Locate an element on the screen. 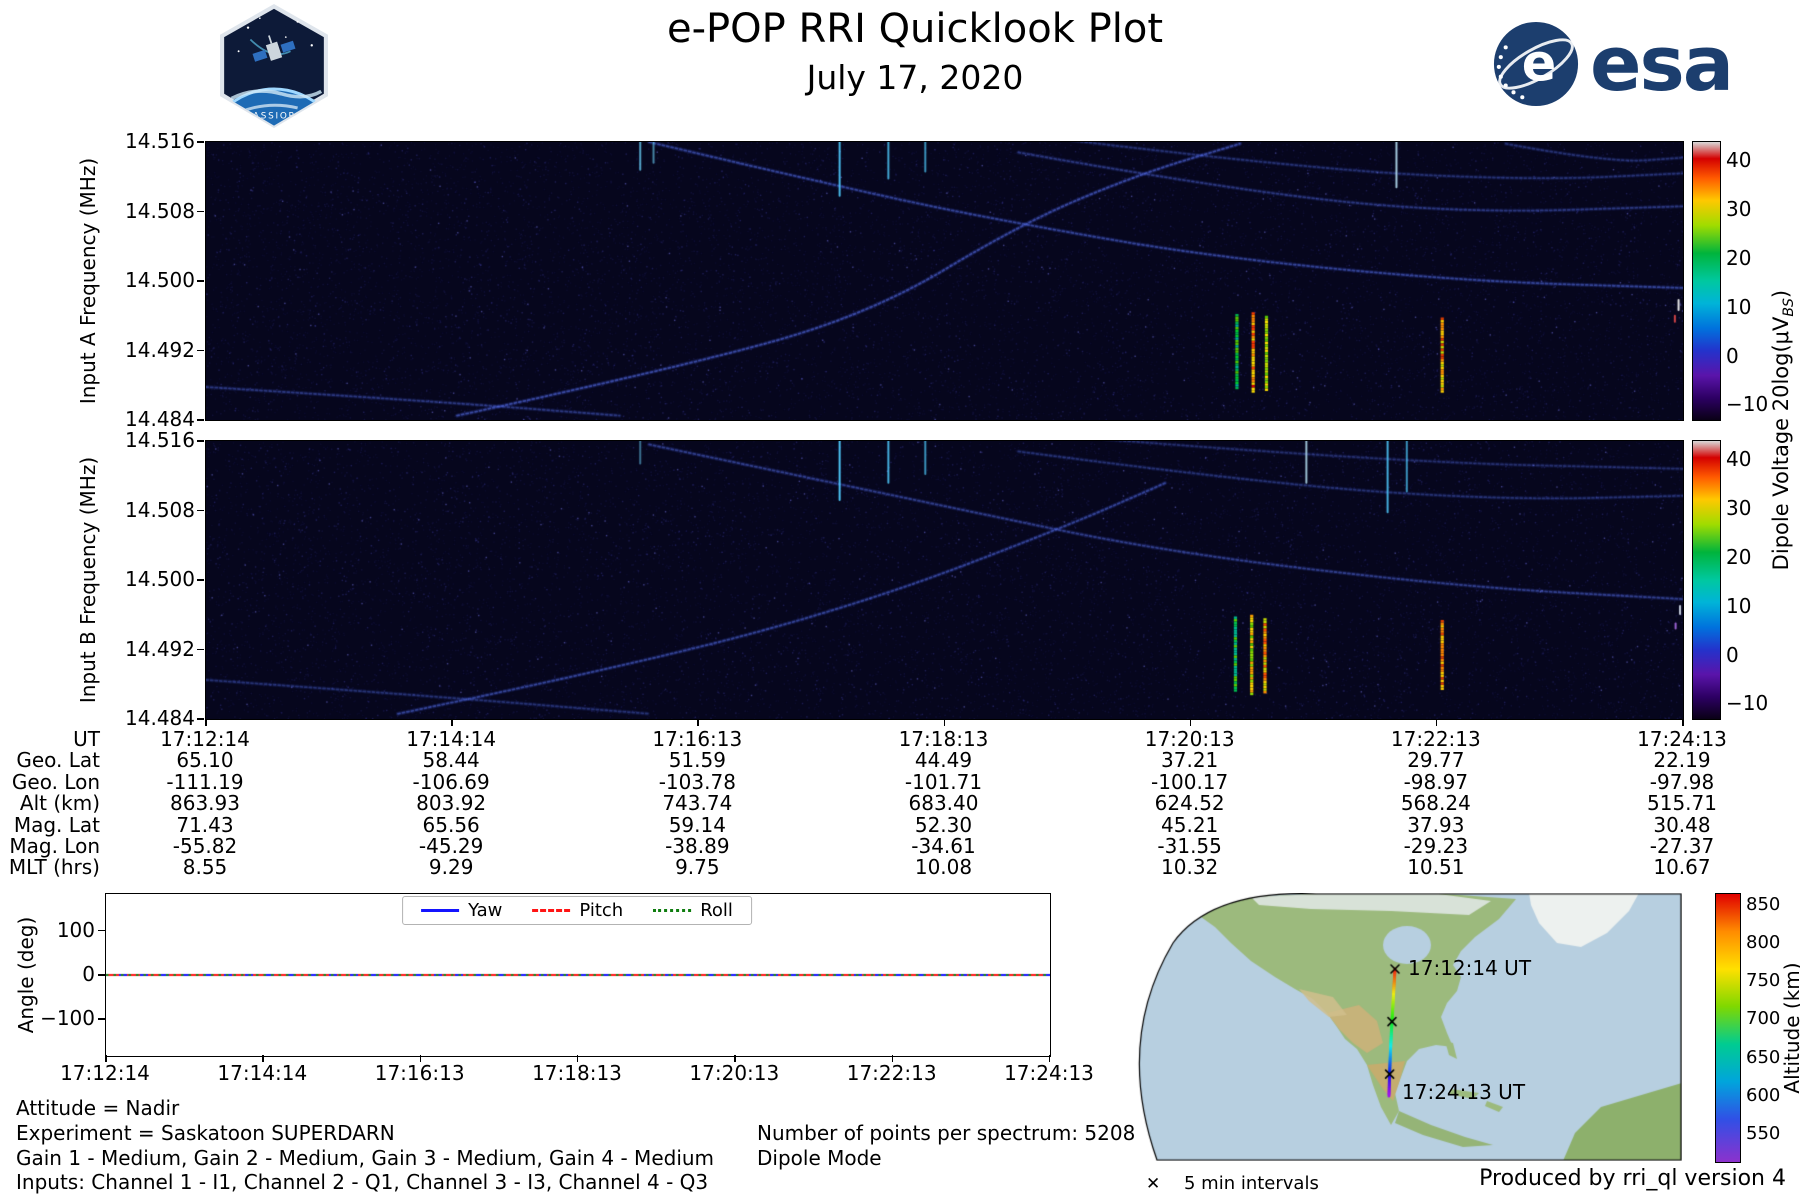  table-cell: 17:16:13 is located at coordinates (697, 739).